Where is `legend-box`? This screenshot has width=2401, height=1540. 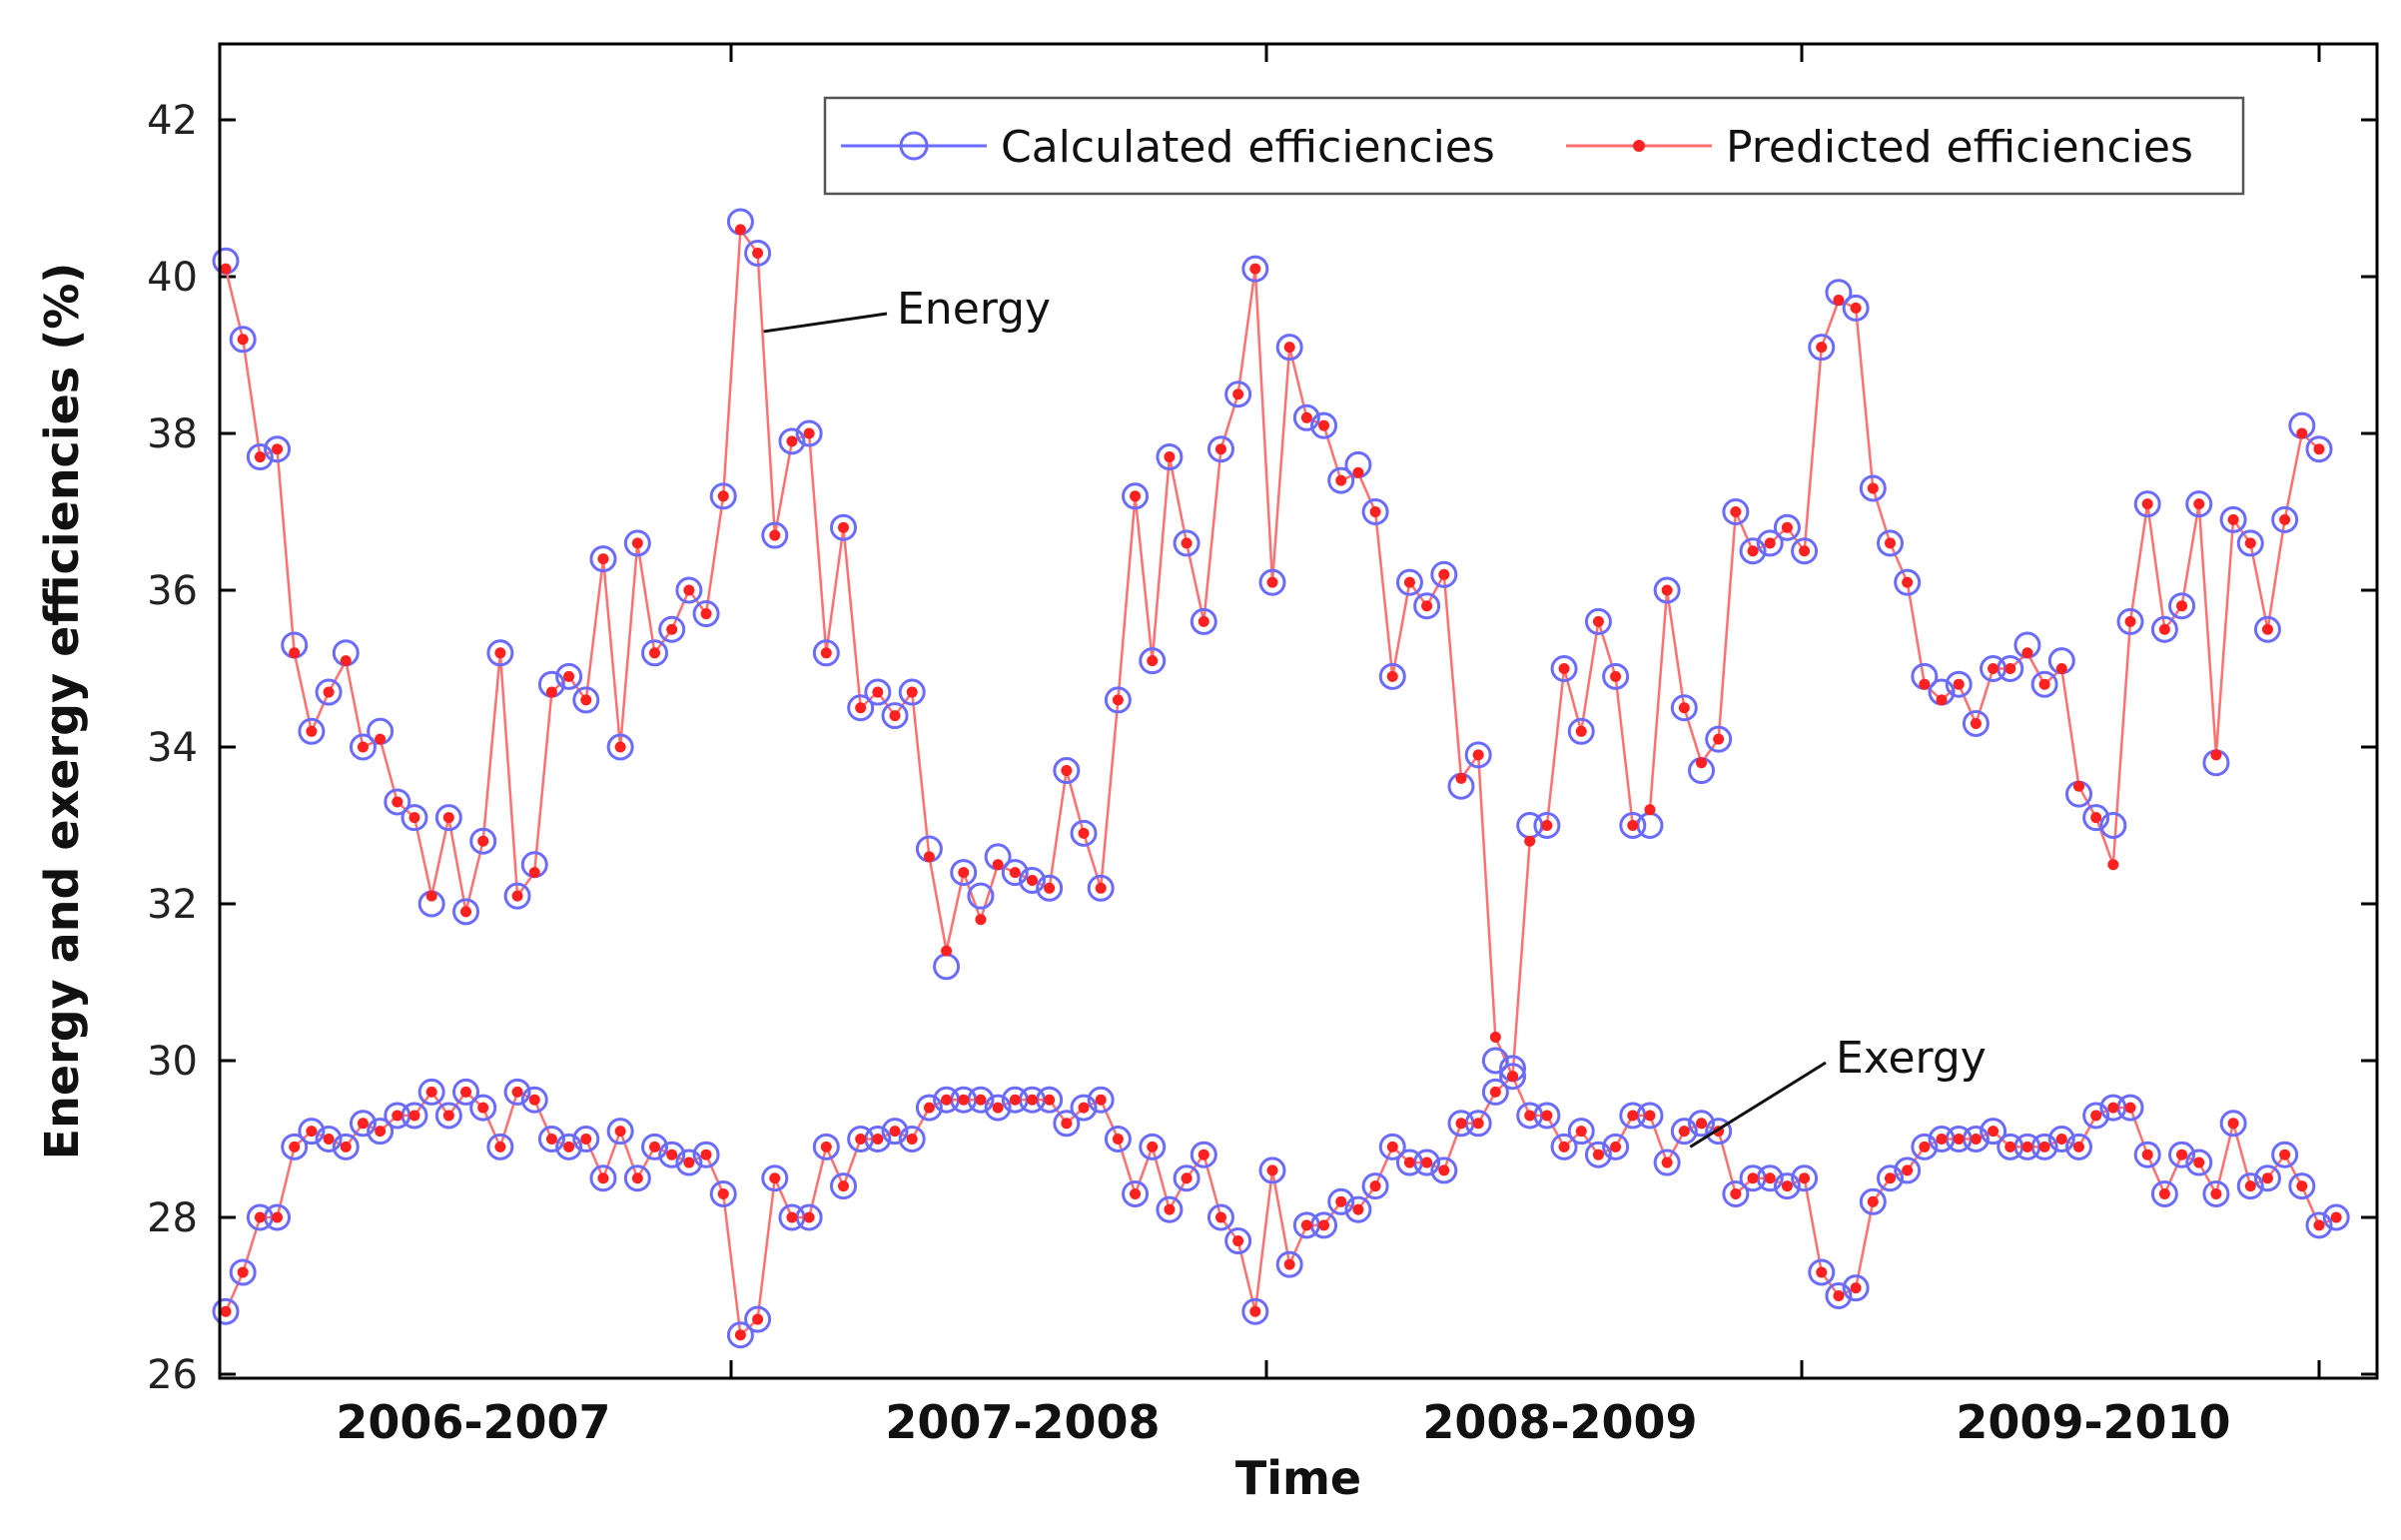 legend-box is located at coordinates (1534, 146).